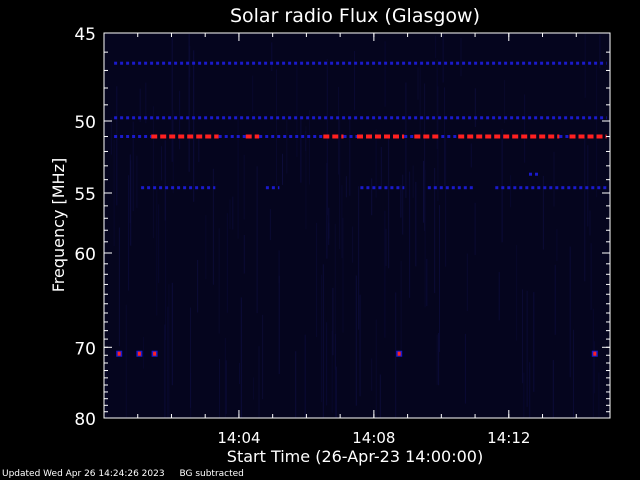 The image size is (640, 480). I want to click on x-tick-label: 14:04, so click(238, 438).